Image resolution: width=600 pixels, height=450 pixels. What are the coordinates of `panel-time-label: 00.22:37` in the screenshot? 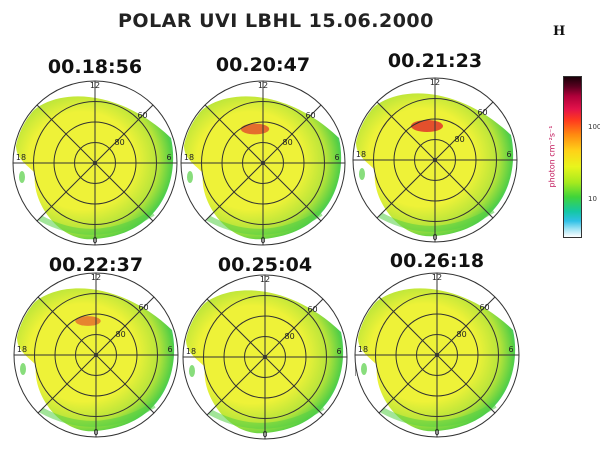 It's located at (96, 265).